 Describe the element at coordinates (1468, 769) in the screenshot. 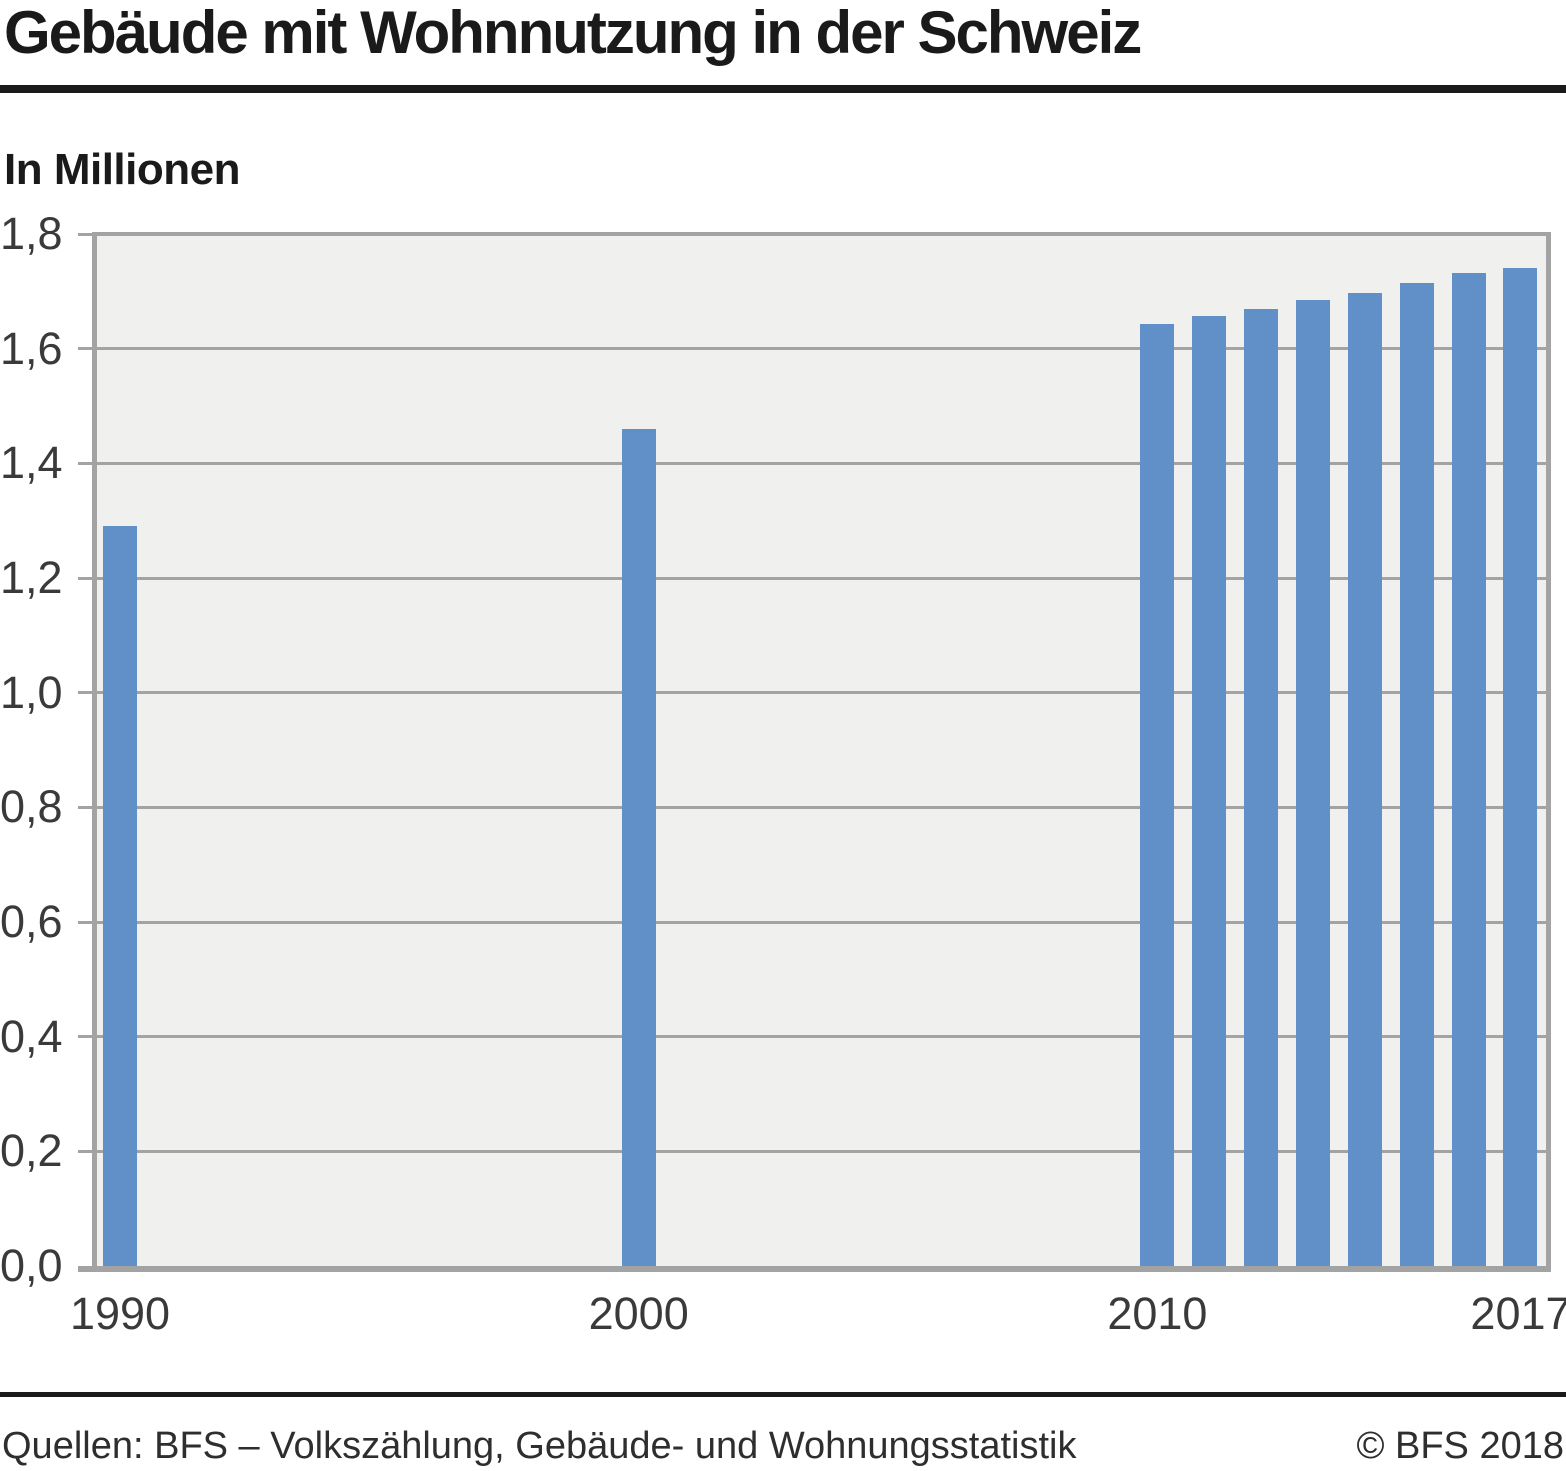

I see `bar-2016` at that location.